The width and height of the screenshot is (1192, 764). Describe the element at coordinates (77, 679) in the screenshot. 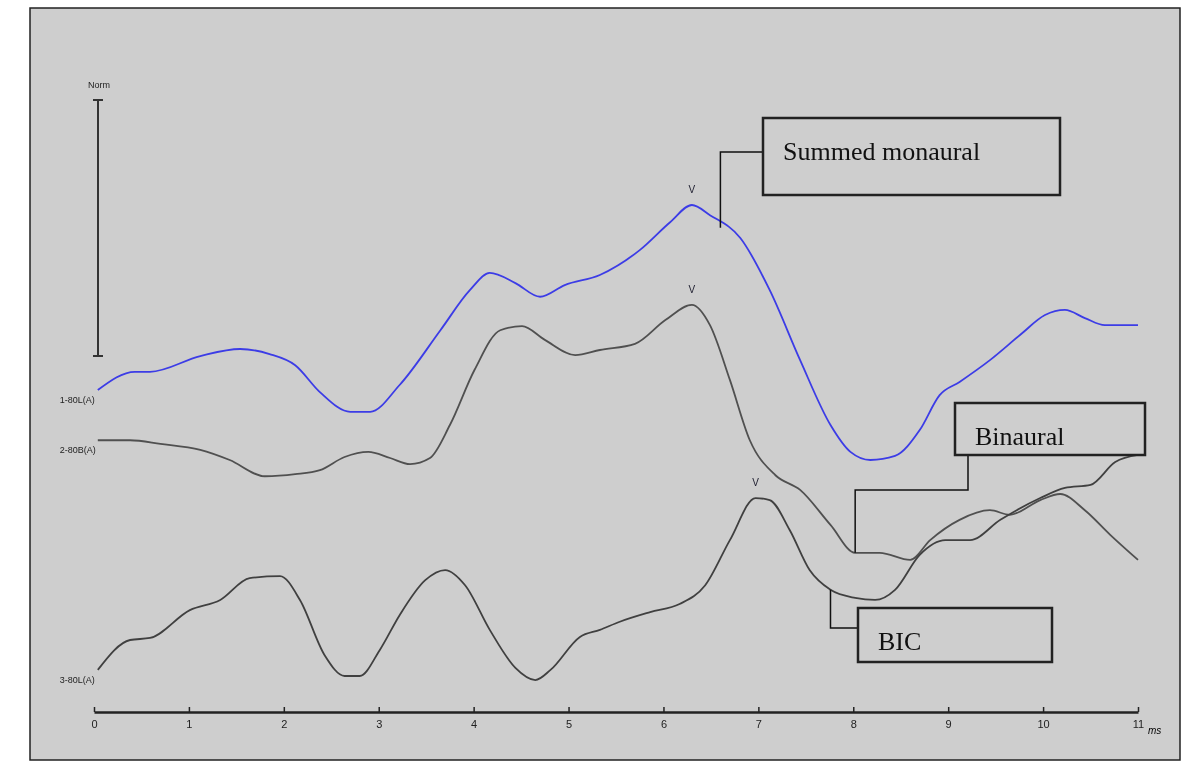

I see `series-label: 3-80L(A)` at that location.